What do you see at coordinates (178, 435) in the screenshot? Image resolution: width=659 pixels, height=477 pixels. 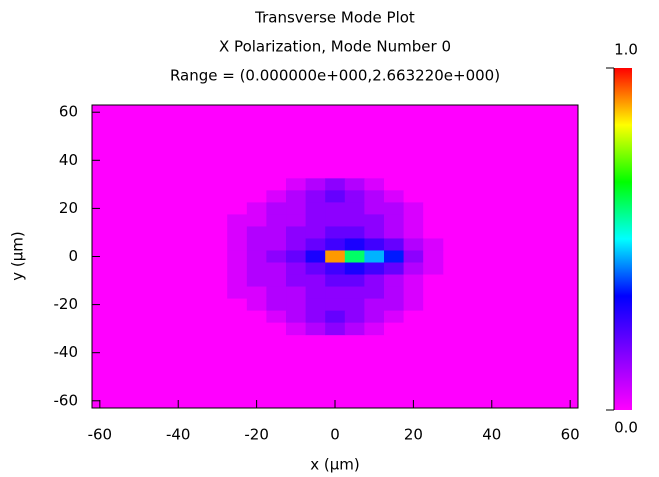 I see `x-tick-label: -40` at bounding box center [178, 435].